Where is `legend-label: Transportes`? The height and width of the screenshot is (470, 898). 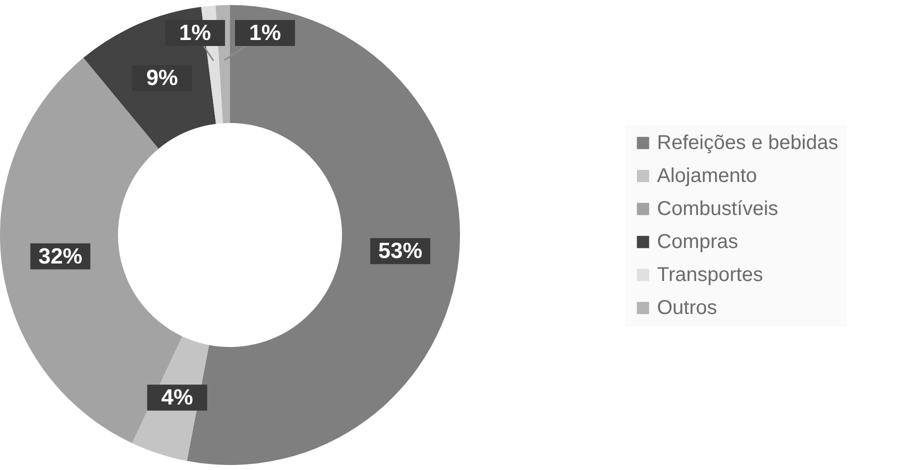
legend-label: Transportes is located at coordinates (710, 275).